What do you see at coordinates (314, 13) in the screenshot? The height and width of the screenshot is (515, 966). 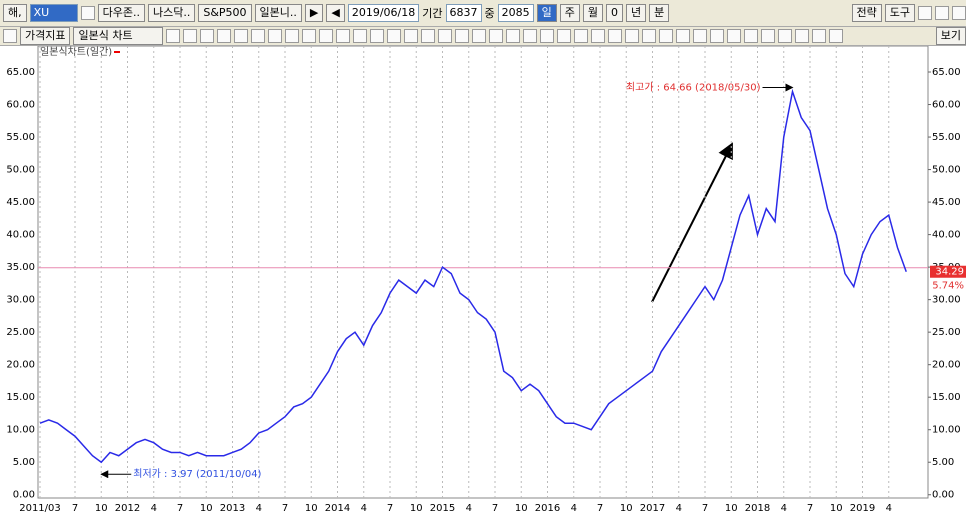 I see `nav: ▶` at bounding box center [314, 13].